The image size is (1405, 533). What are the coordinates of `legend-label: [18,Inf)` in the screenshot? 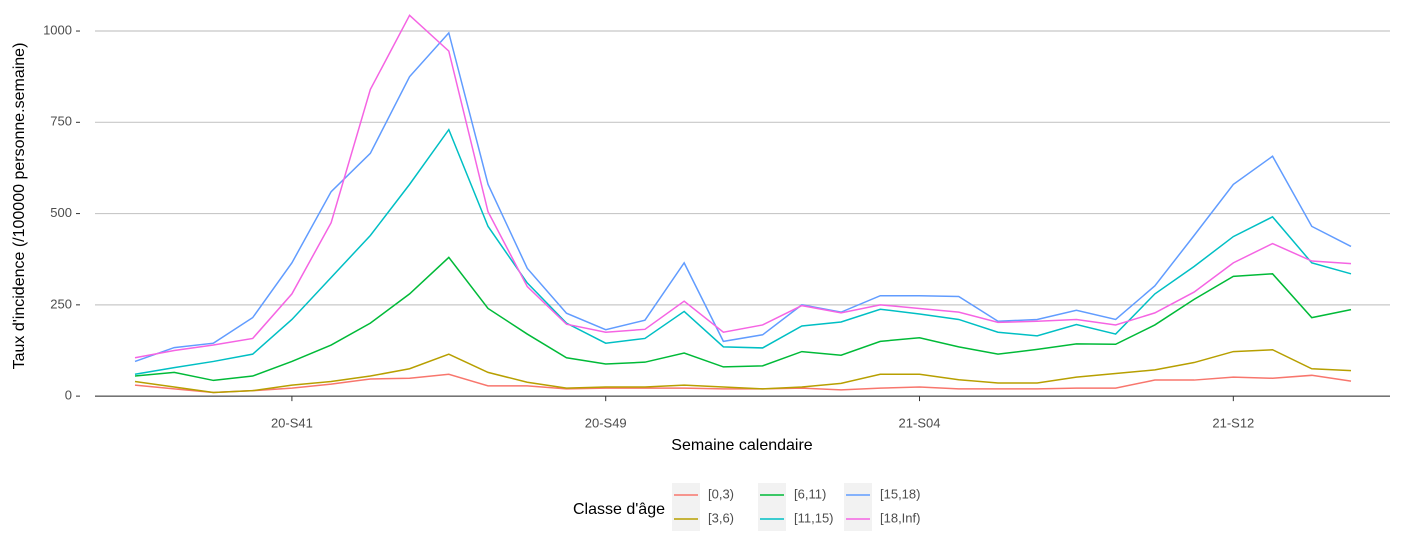 It's located at (900, 517).